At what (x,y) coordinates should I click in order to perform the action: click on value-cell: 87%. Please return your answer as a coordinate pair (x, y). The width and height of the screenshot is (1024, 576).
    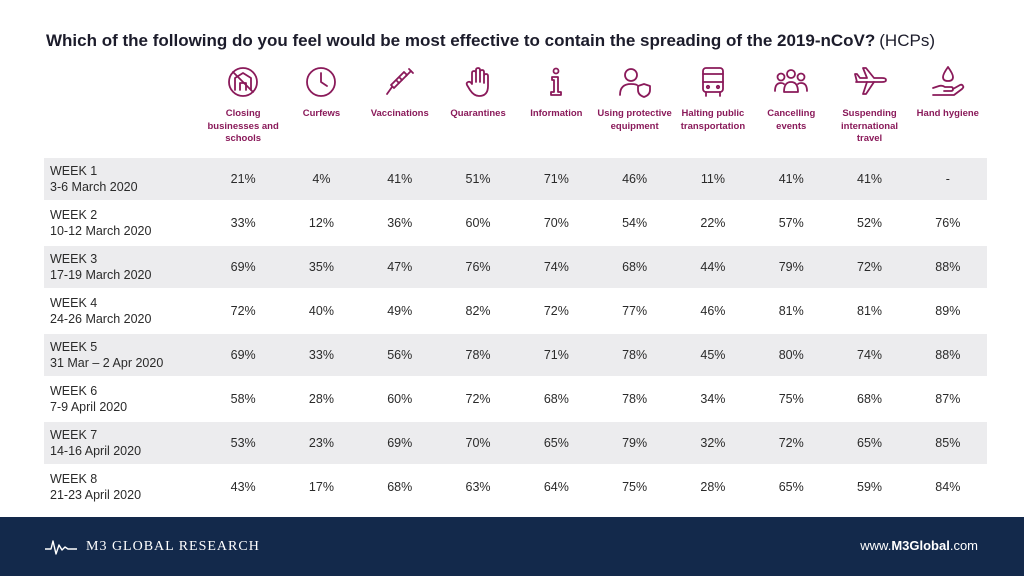
    Looking at the image, I should click on (947, 399).